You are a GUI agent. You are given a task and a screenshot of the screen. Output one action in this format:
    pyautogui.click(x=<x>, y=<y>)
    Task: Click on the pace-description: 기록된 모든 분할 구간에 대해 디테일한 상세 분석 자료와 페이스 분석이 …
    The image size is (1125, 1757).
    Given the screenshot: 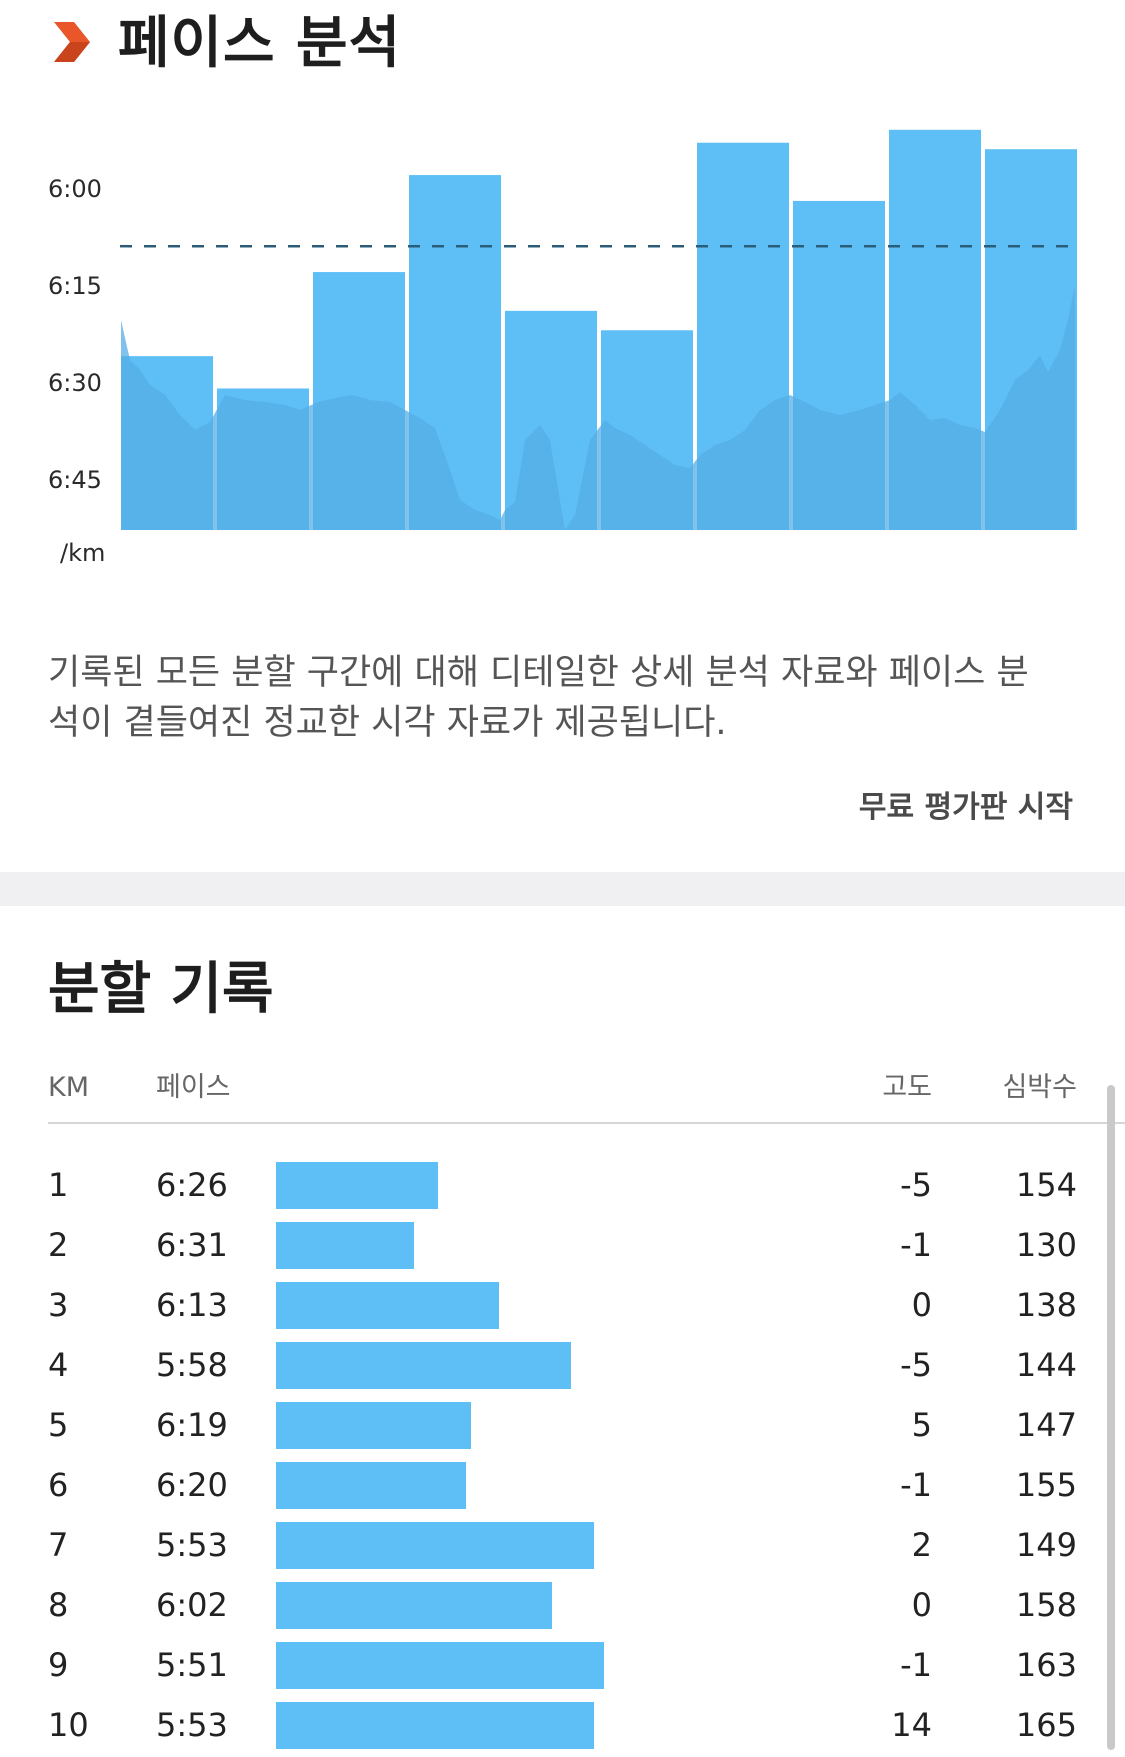 What is the action you would take?
    pyautogui.click(x=538, y=698)
    